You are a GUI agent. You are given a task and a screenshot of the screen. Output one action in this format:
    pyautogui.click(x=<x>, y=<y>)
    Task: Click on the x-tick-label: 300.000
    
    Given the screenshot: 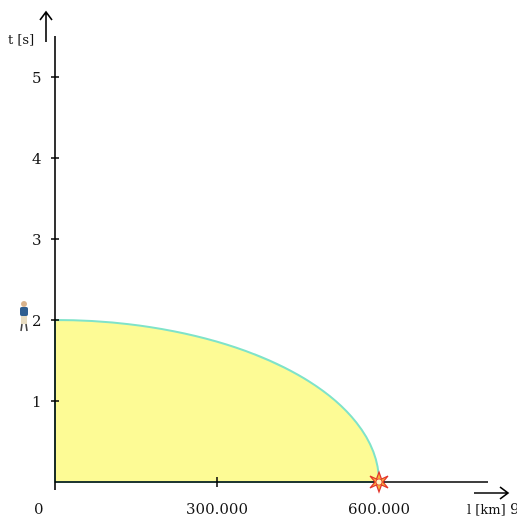 What is the action you would take?
    pyautogui.click(x=217, y=509)
    